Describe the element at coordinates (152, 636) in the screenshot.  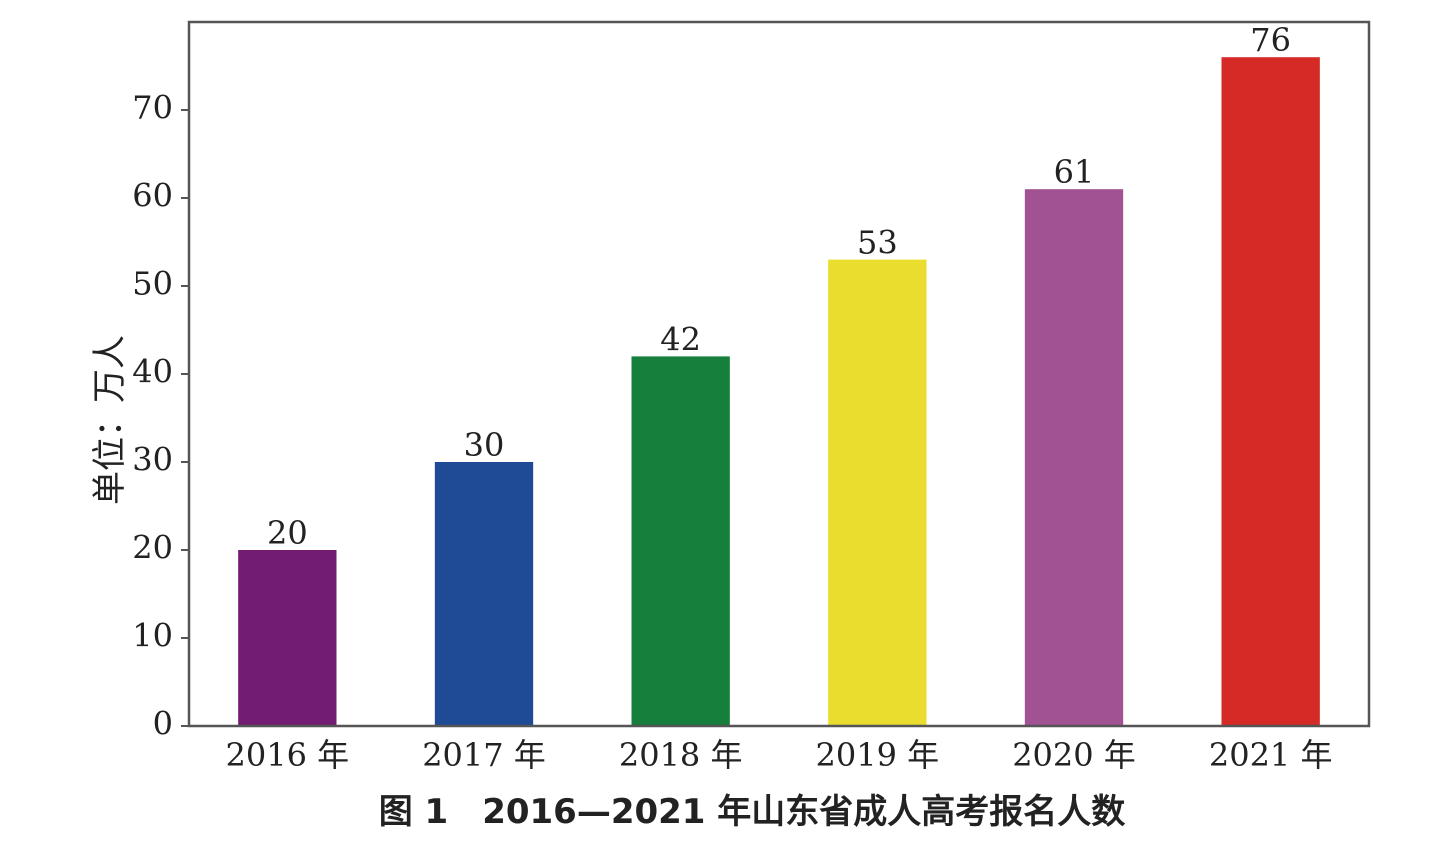
I see `y-tick-label: 10` at that location.